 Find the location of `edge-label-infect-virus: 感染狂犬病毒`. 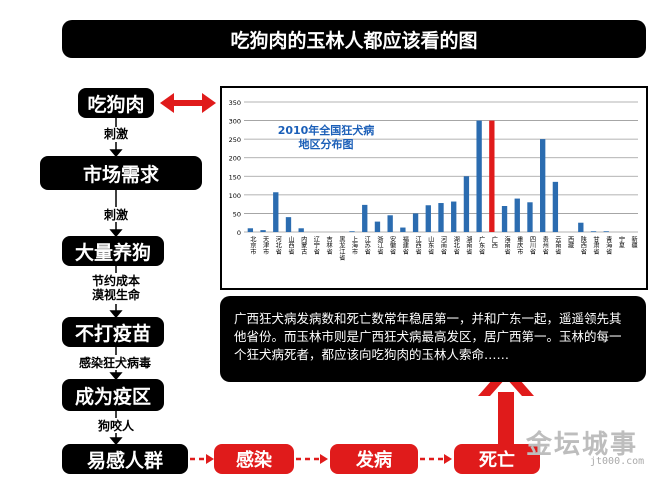

edge-label-infect-virus: 感染狂犬病毒 is located at coordinates (114, 363).